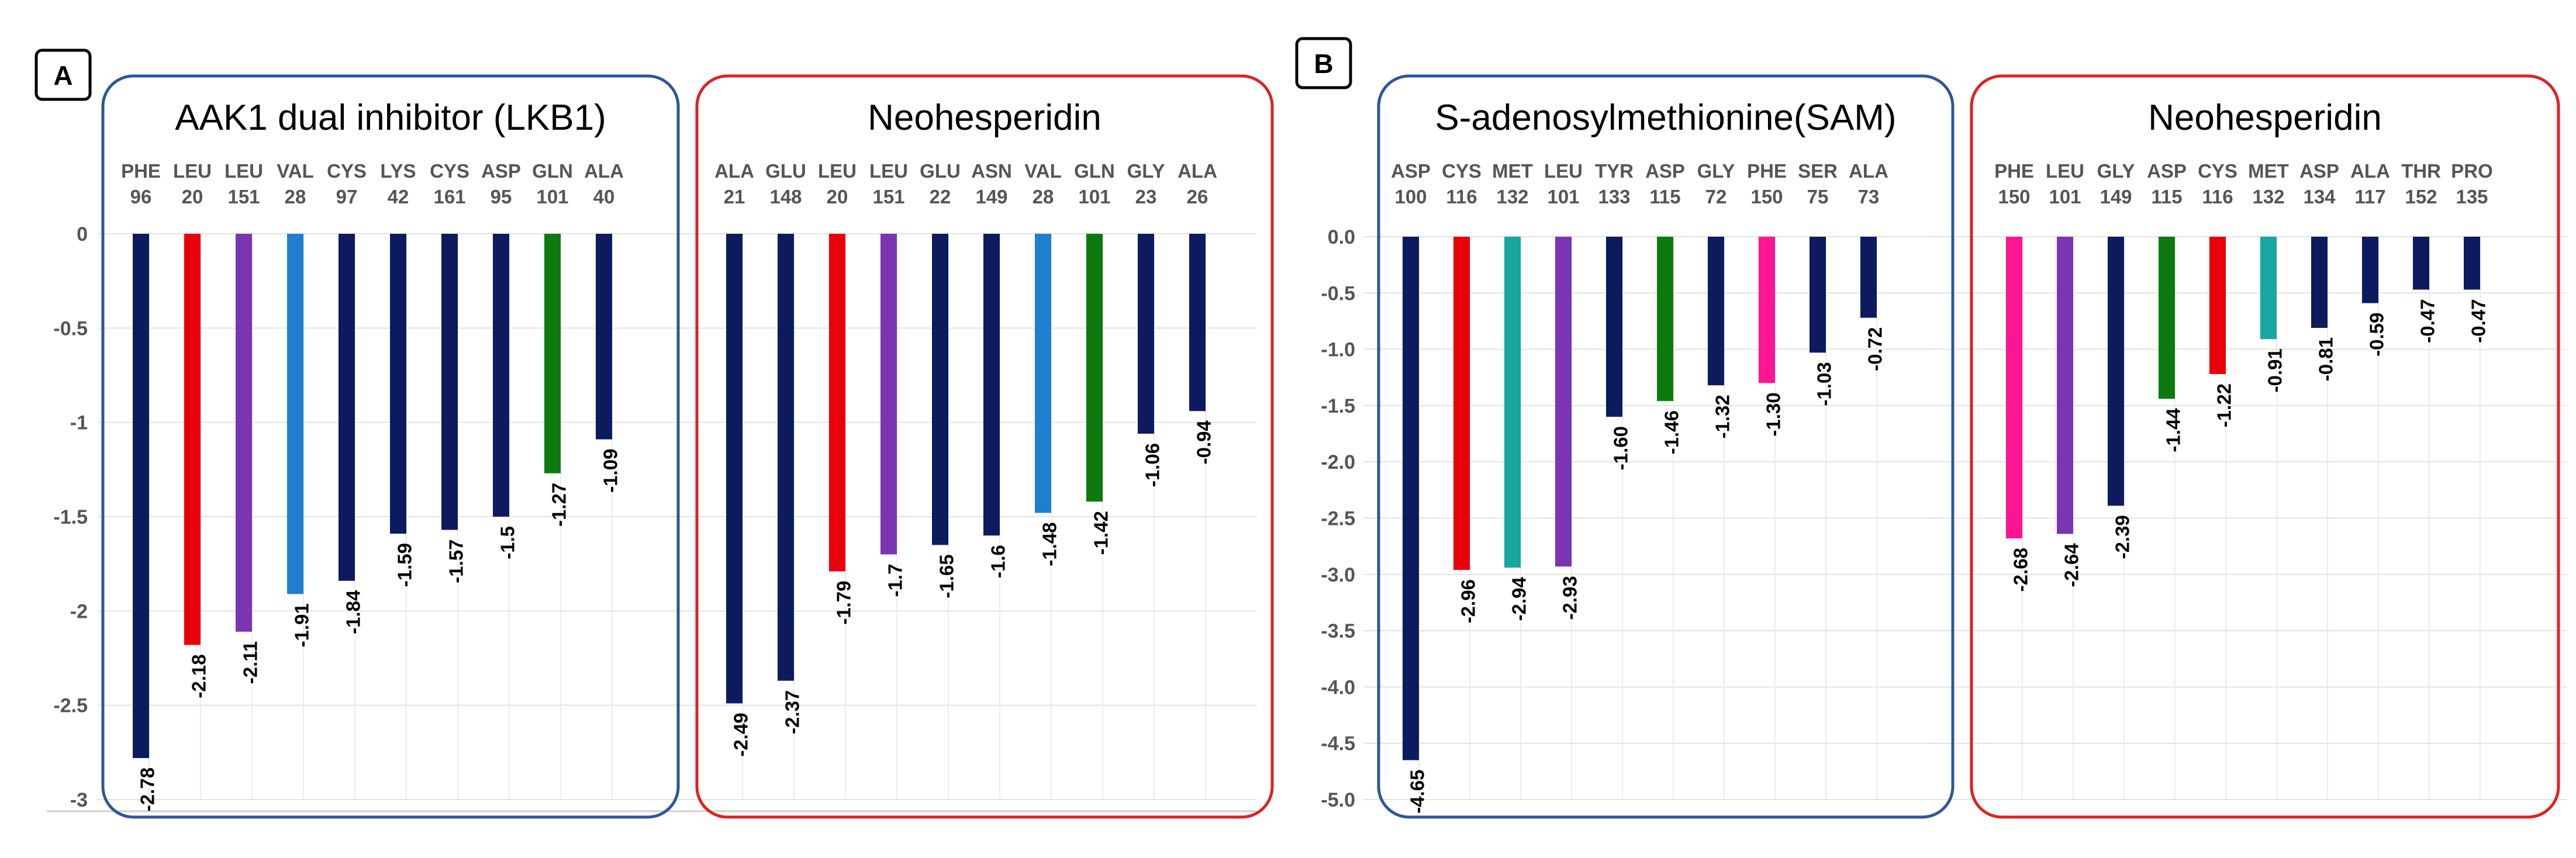 The image size is (2576, 858). I want to click on bar-value-label: -0.94, so click(1204, 442).